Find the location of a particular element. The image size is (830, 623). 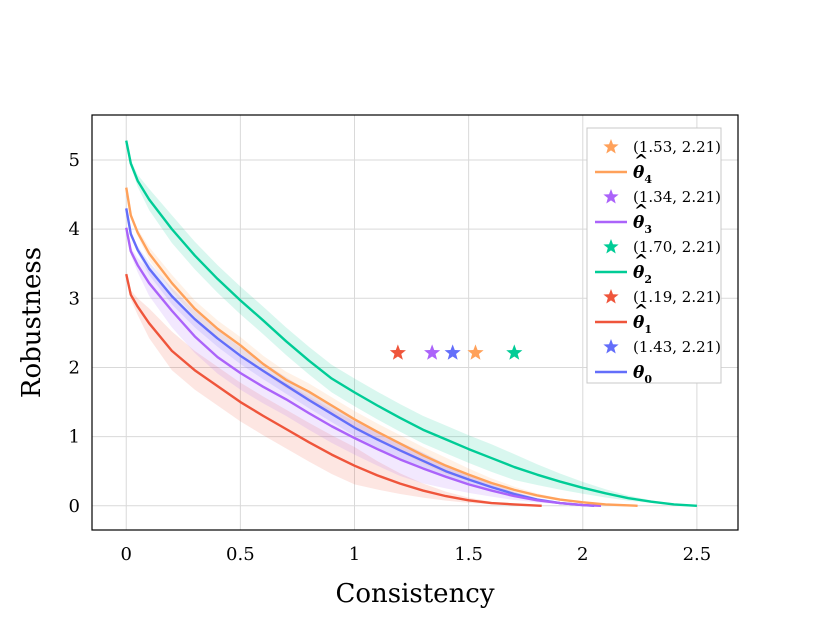

legend-series-label: θ1 is located at coordinates (642, 324).